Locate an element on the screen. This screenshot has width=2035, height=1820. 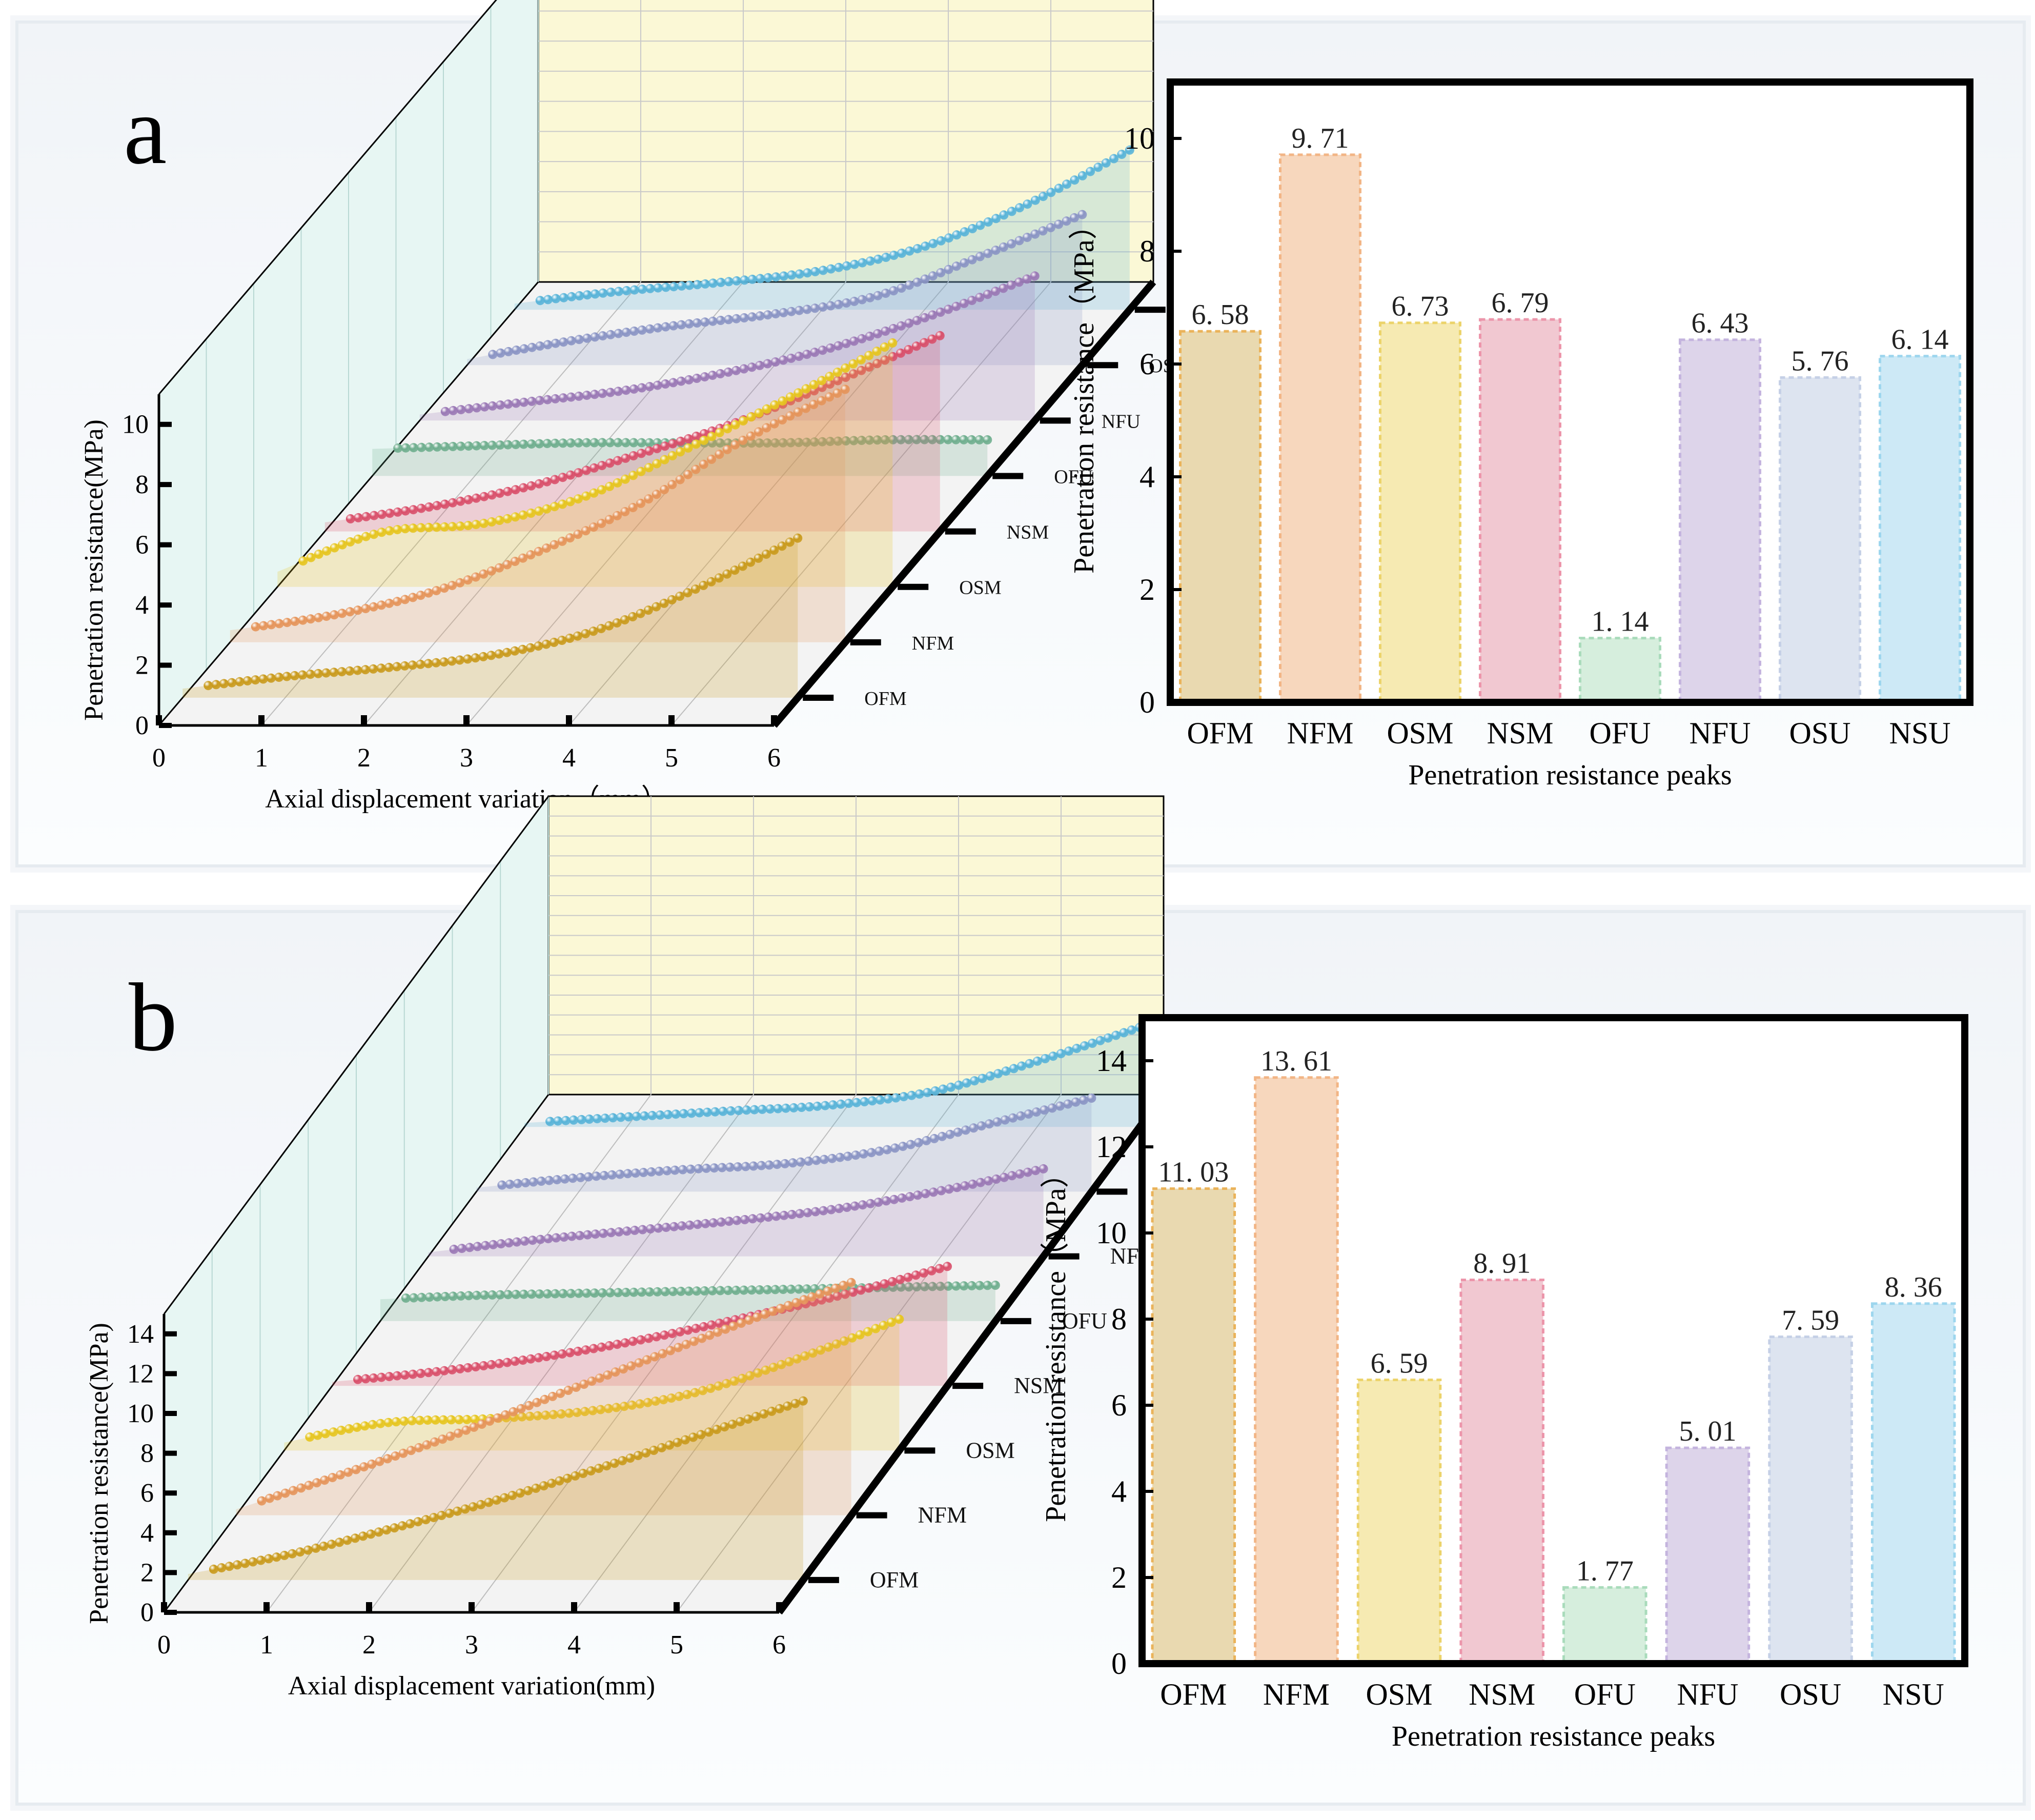
y-tick-label: 0 is located at coordinates (1119, 1664).